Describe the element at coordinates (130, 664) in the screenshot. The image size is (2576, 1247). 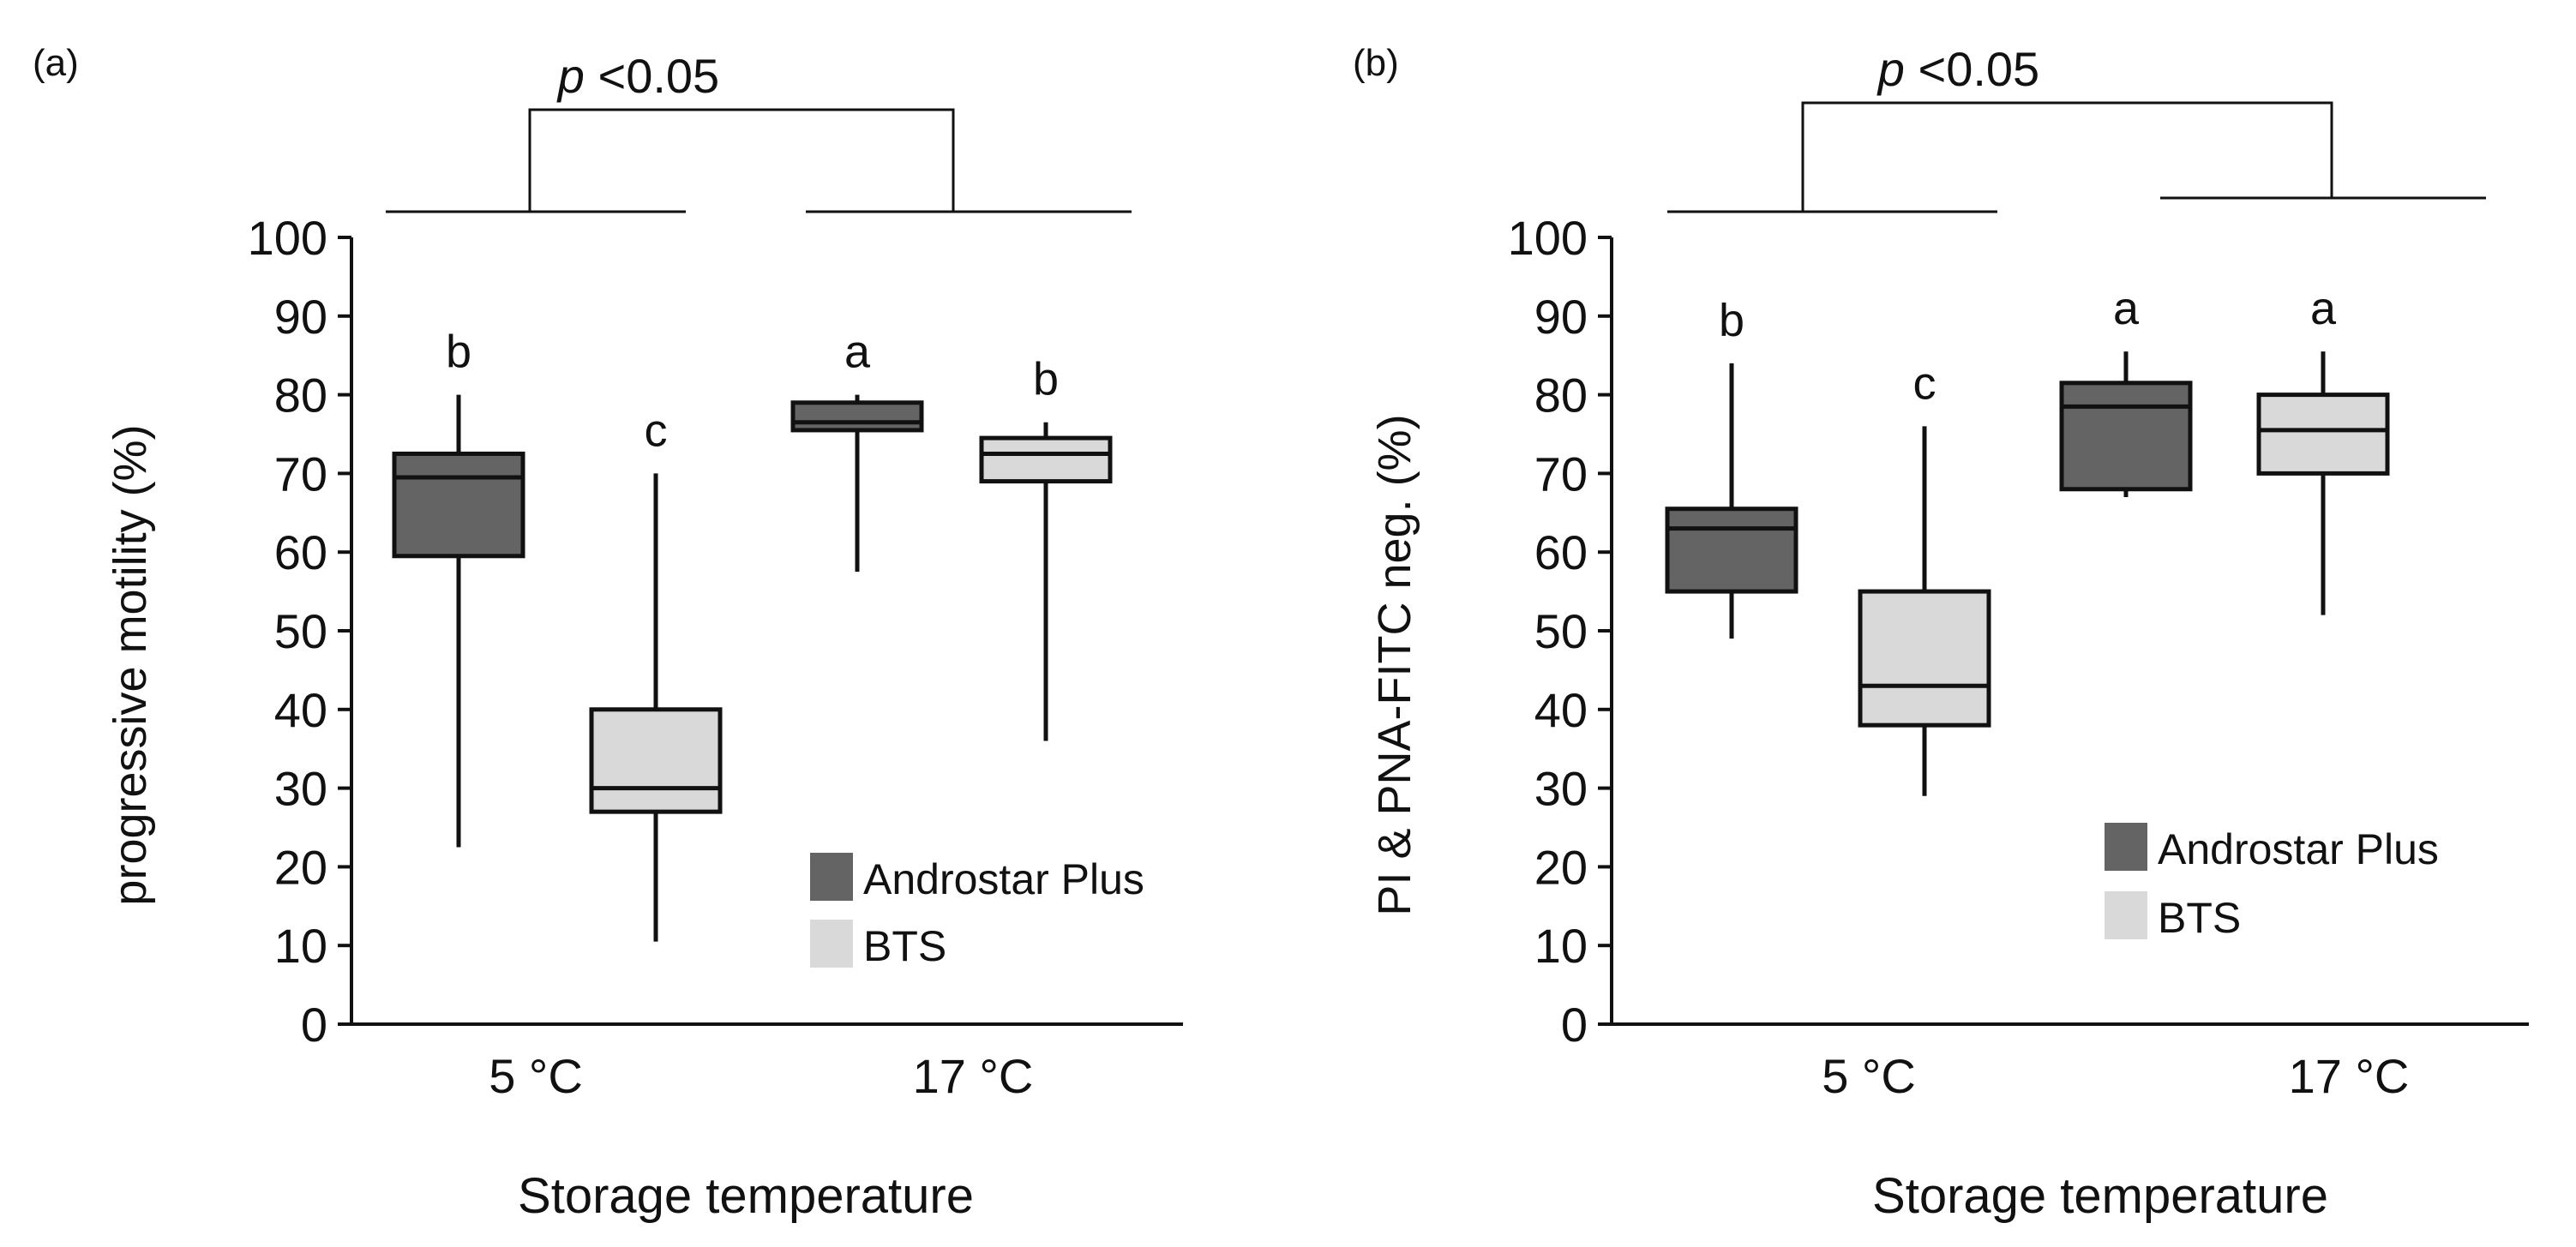
I see `y-axis-label: progressive motility (%)` at that location.